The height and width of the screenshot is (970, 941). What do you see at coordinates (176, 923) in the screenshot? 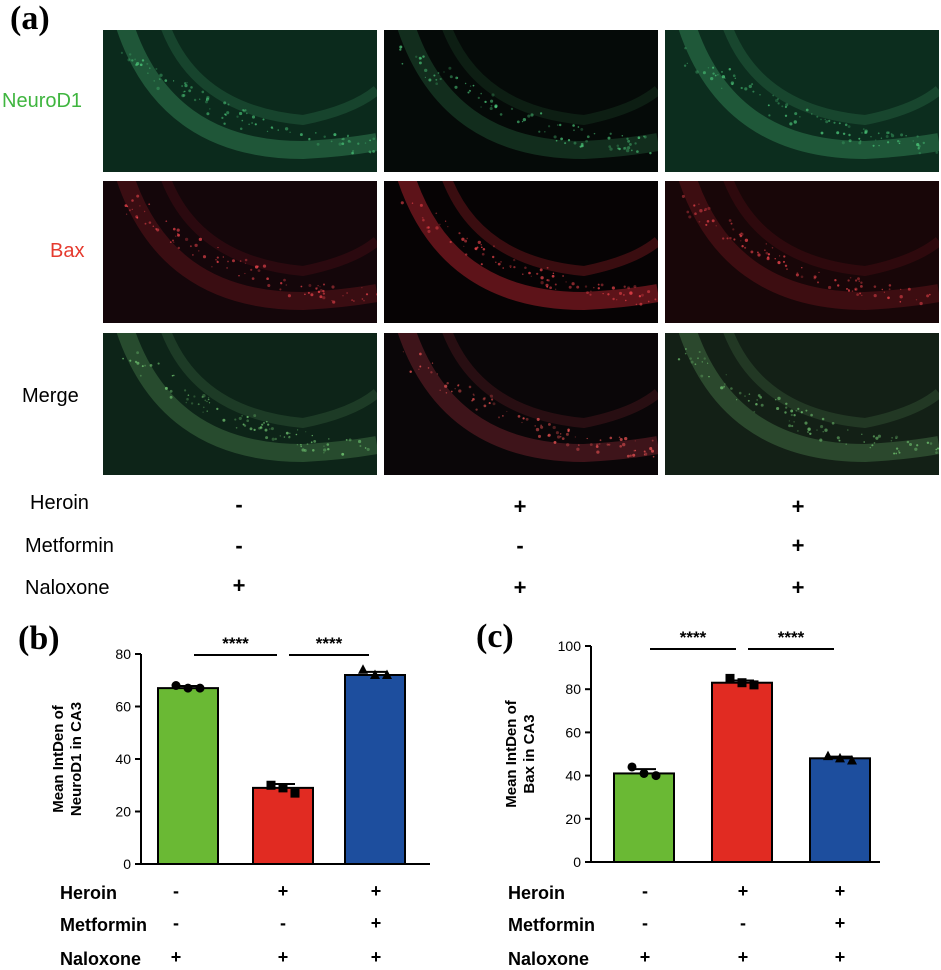
I see `chart-b-metformin-sign-1: -` at bounding box center [176, 923].